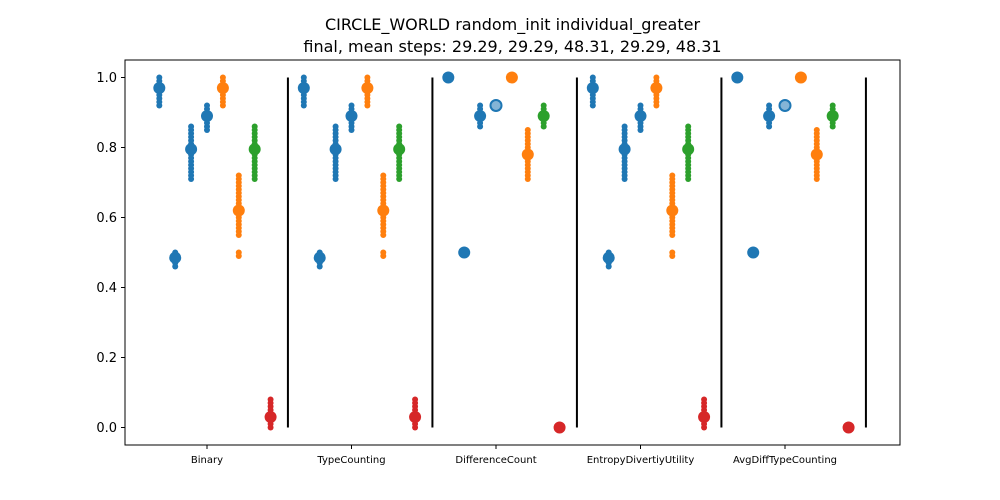  Describe the element at coordinates (359, 252) in the screenshot. I see `group-TypeCounting` at that location.